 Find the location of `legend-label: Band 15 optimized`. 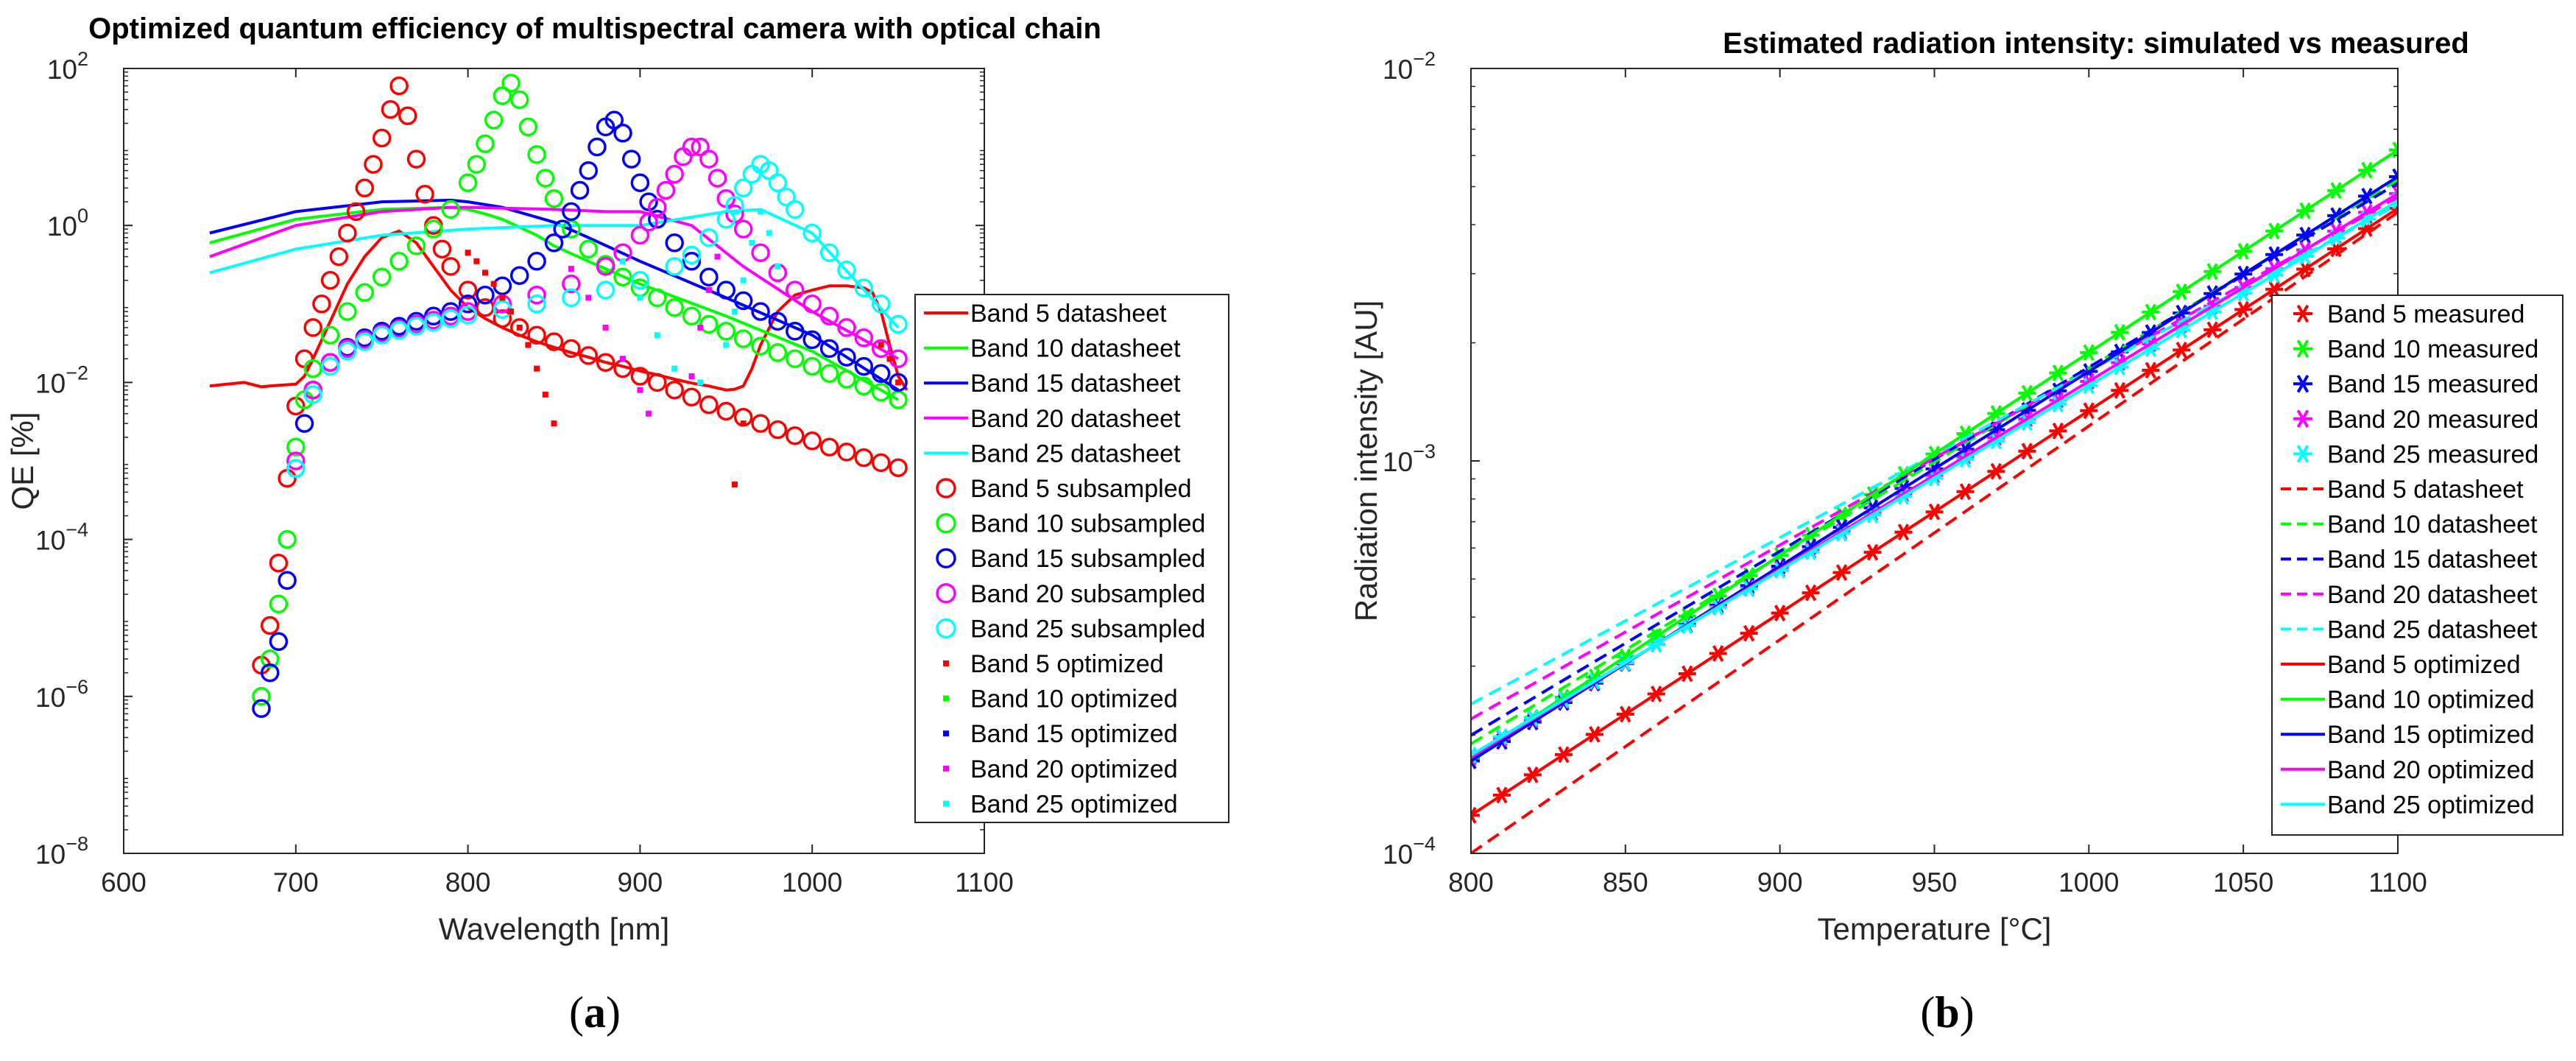

legend-label: Band 15 optimized is located at coordinates (1074, 734).